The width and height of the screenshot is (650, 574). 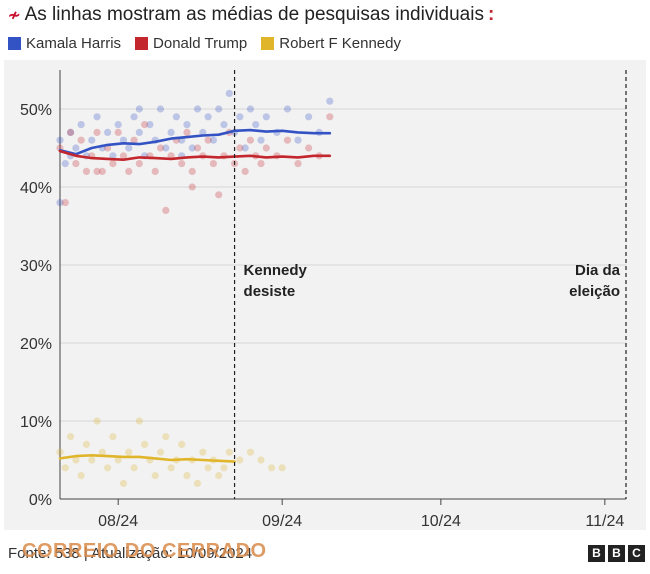 What do you see at coordinates (36, 422) in the screenshot?
I see `y-tick-label: 10%` at bounding box center [36, 422].